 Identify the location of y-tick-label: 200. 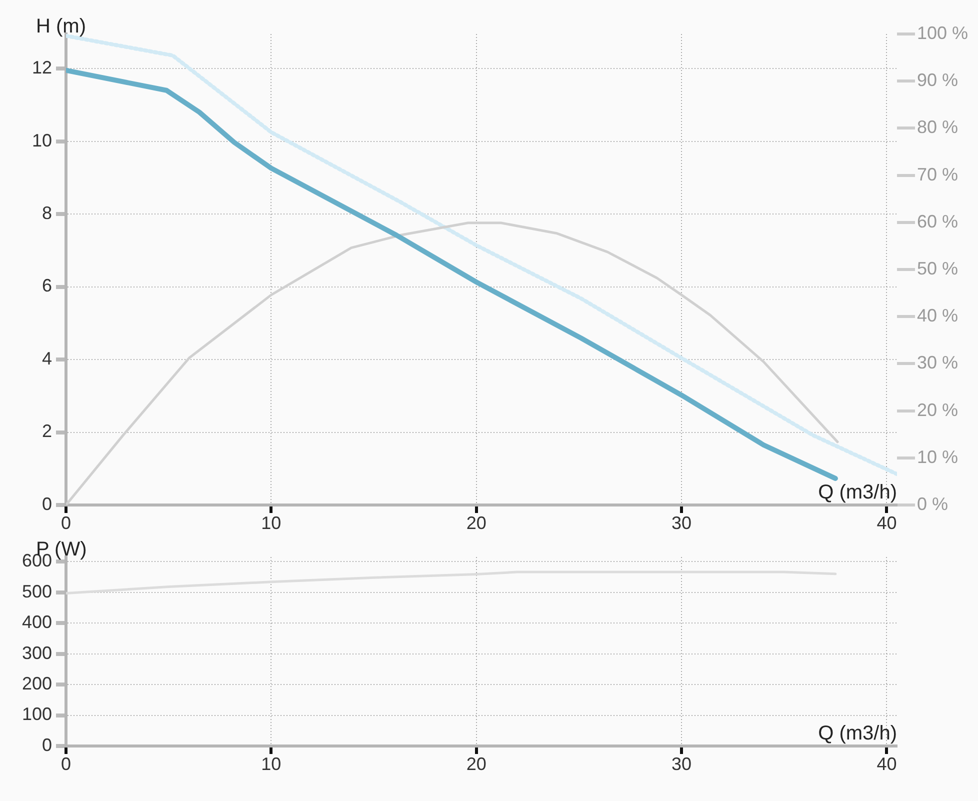
(37, 684).